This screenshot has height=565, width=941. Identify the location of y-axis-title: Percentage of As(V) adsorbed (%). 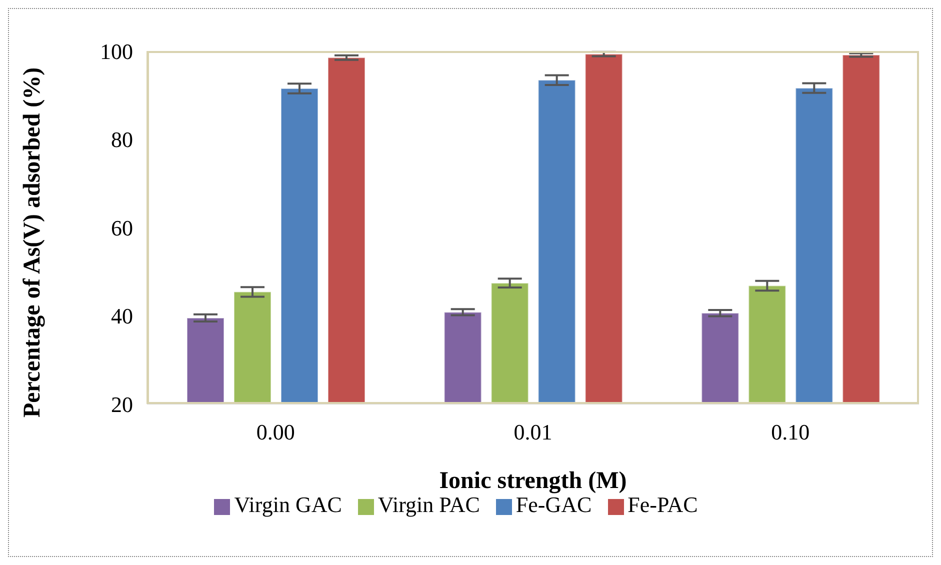
(33, 242).